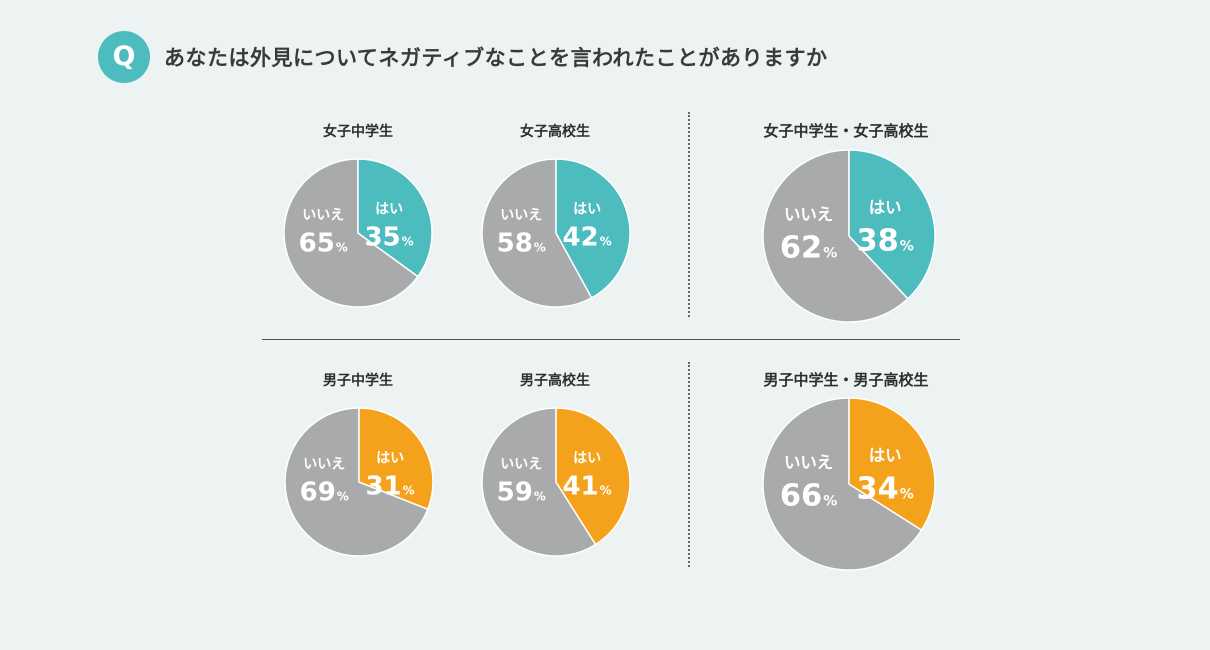 This screenshot has width=1210, height=650. What do you see at coordinates (808, 496) in the screenshot?
I see `no-value: 66%` at bounding box center [808, 496].